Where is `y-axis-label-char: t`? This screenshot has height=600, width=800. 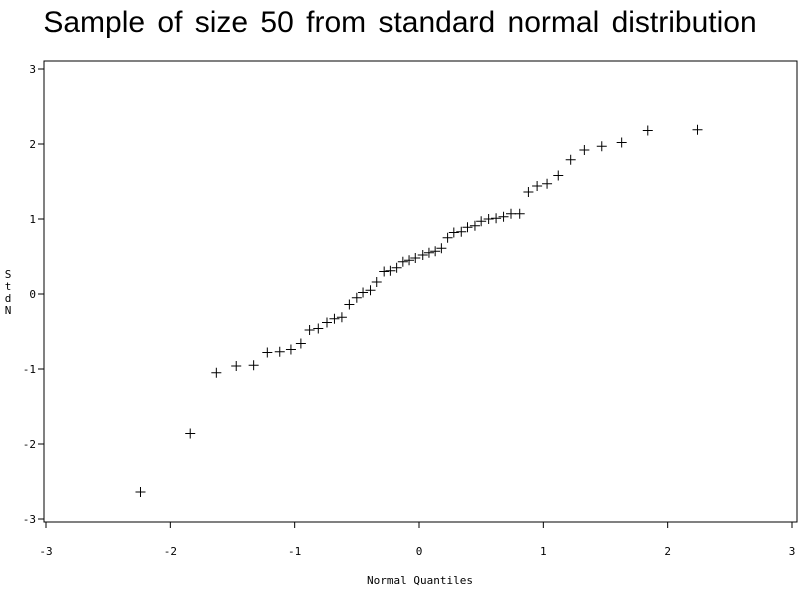
y-axis-label-char: t is located at coordinates (8, 286).